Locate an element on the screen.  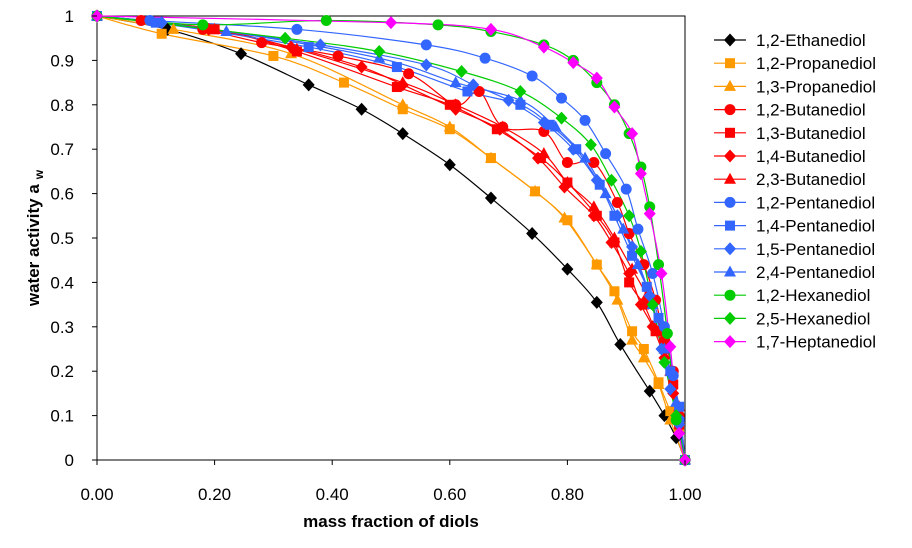
y-tick-label: 0.8 is located at coordinates (62, 105).